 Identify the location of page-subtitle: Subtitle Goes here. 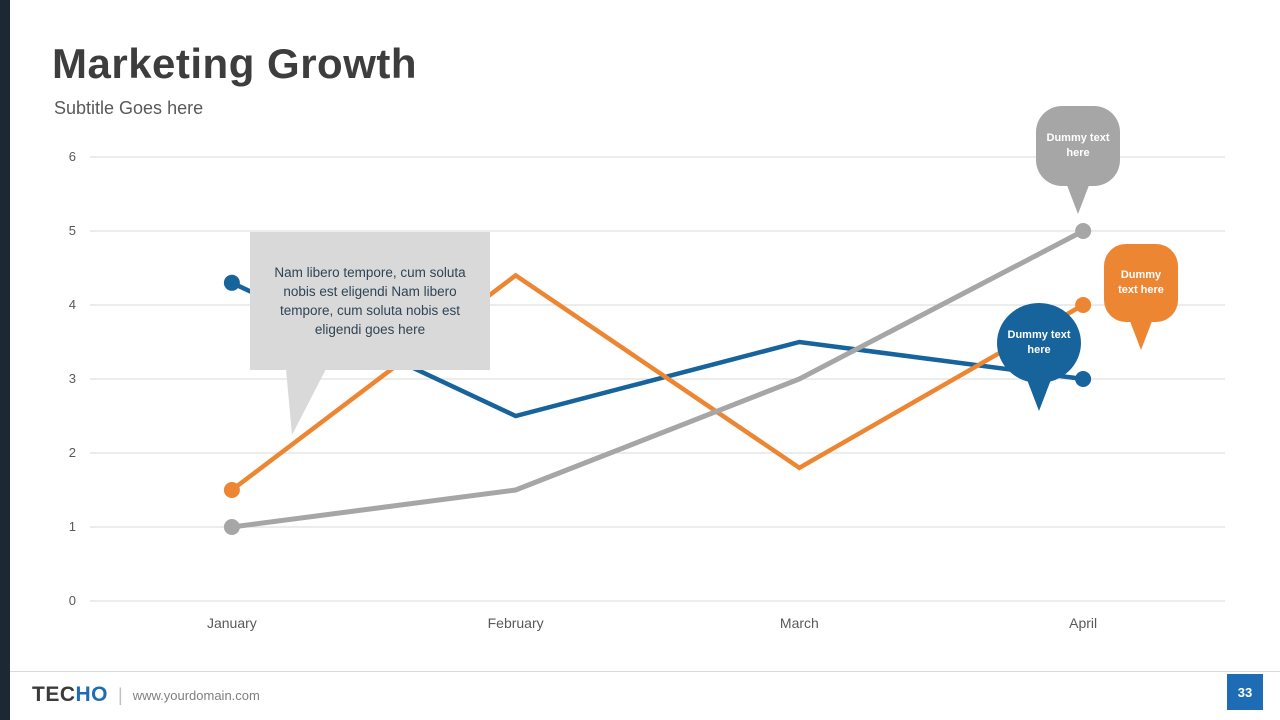
(129, 108).